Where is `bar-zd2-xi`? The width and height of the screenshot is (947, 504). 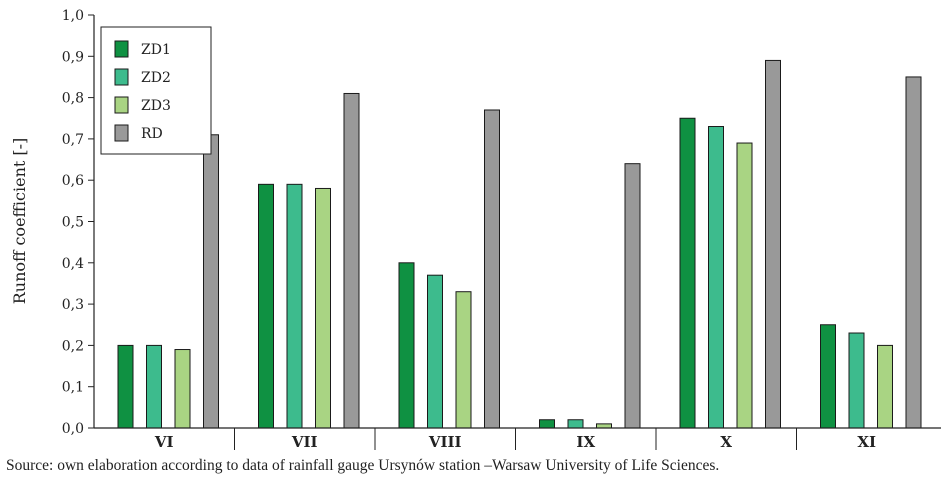
bar-zd2-xi is located at coordinates (856, 380).